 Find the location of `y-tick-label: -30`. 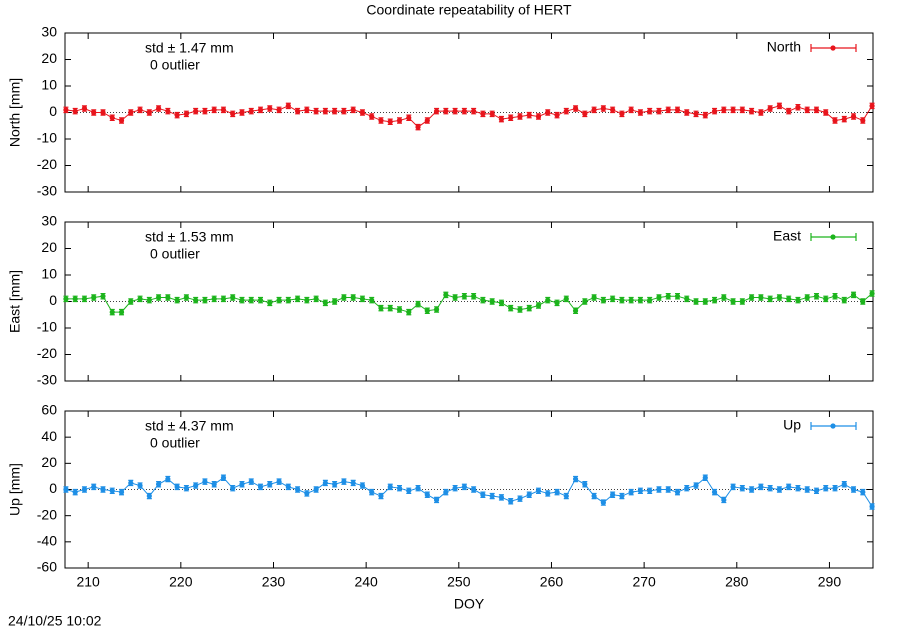

y-tick-label: -30 is located at coordinates (47, 380).